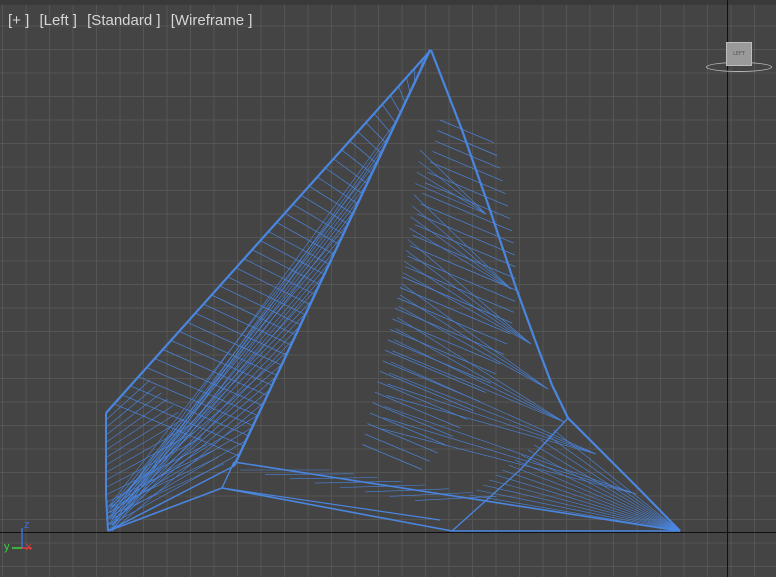  Describe the element at coordinates (739, 54) in the screenshot. I see `viewcube: LEFT` at that location.